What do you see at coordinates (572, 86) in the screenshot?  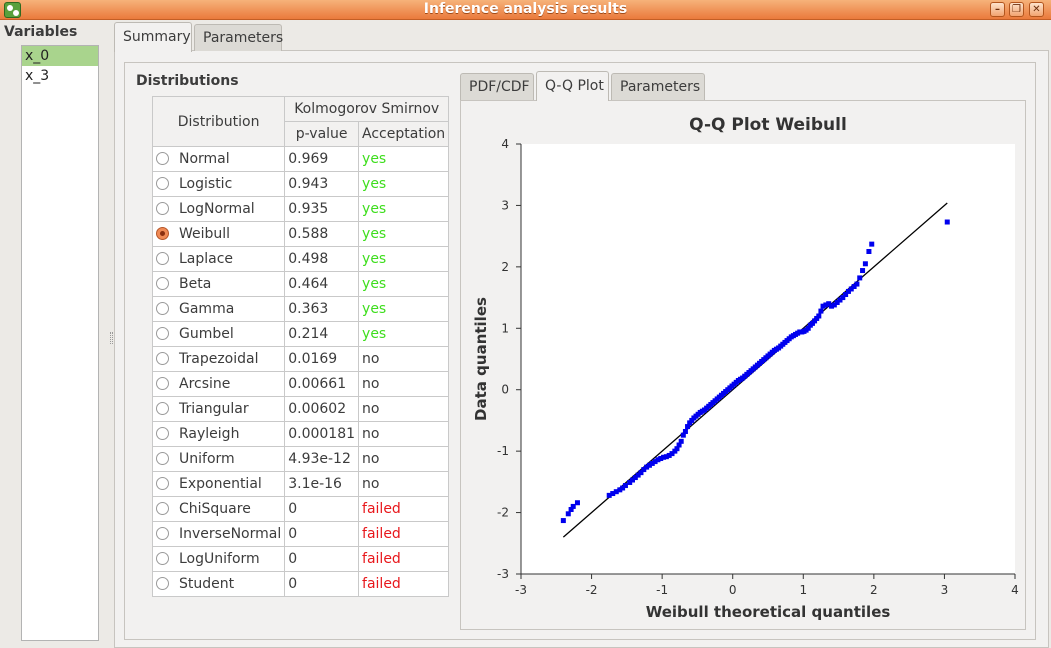 I see `tab-qq-plot: Q-Q Plot` at bounding box center [572, 86].